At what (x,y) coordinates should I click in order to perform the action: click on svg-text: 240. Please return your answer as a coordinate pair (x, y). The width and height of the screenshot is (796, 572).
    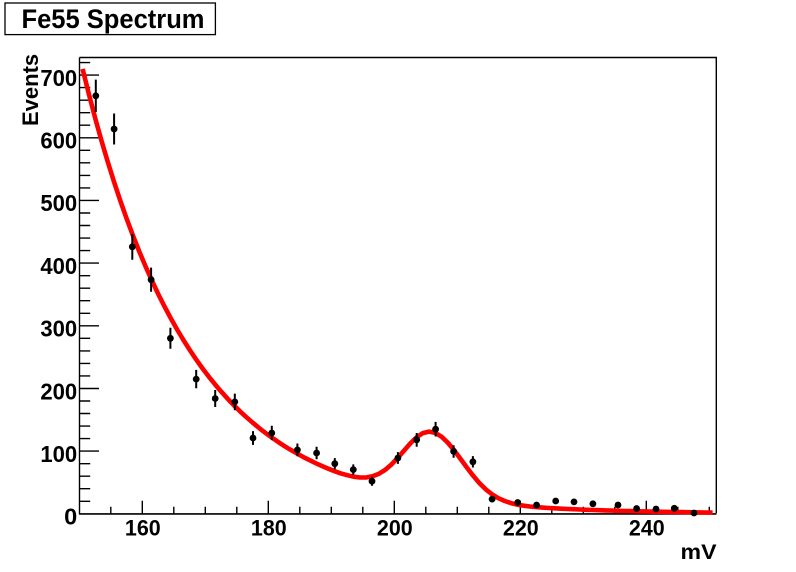
    Looking at the image, I should click on (647, 527).